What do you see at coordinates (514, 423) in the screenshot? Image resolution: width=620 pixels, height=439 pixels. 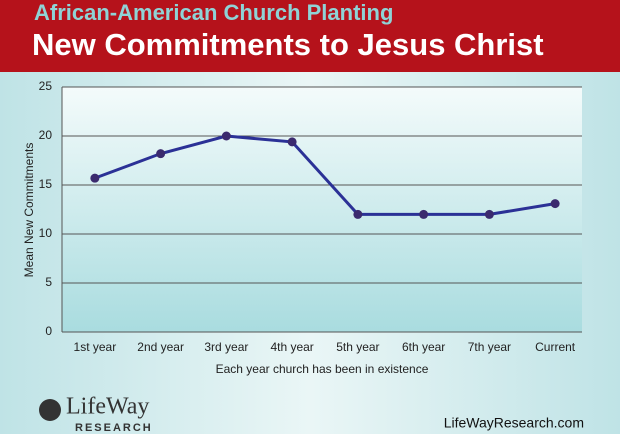 I see `website: LifeWayResearch.com` at bounding box center [514, 423].